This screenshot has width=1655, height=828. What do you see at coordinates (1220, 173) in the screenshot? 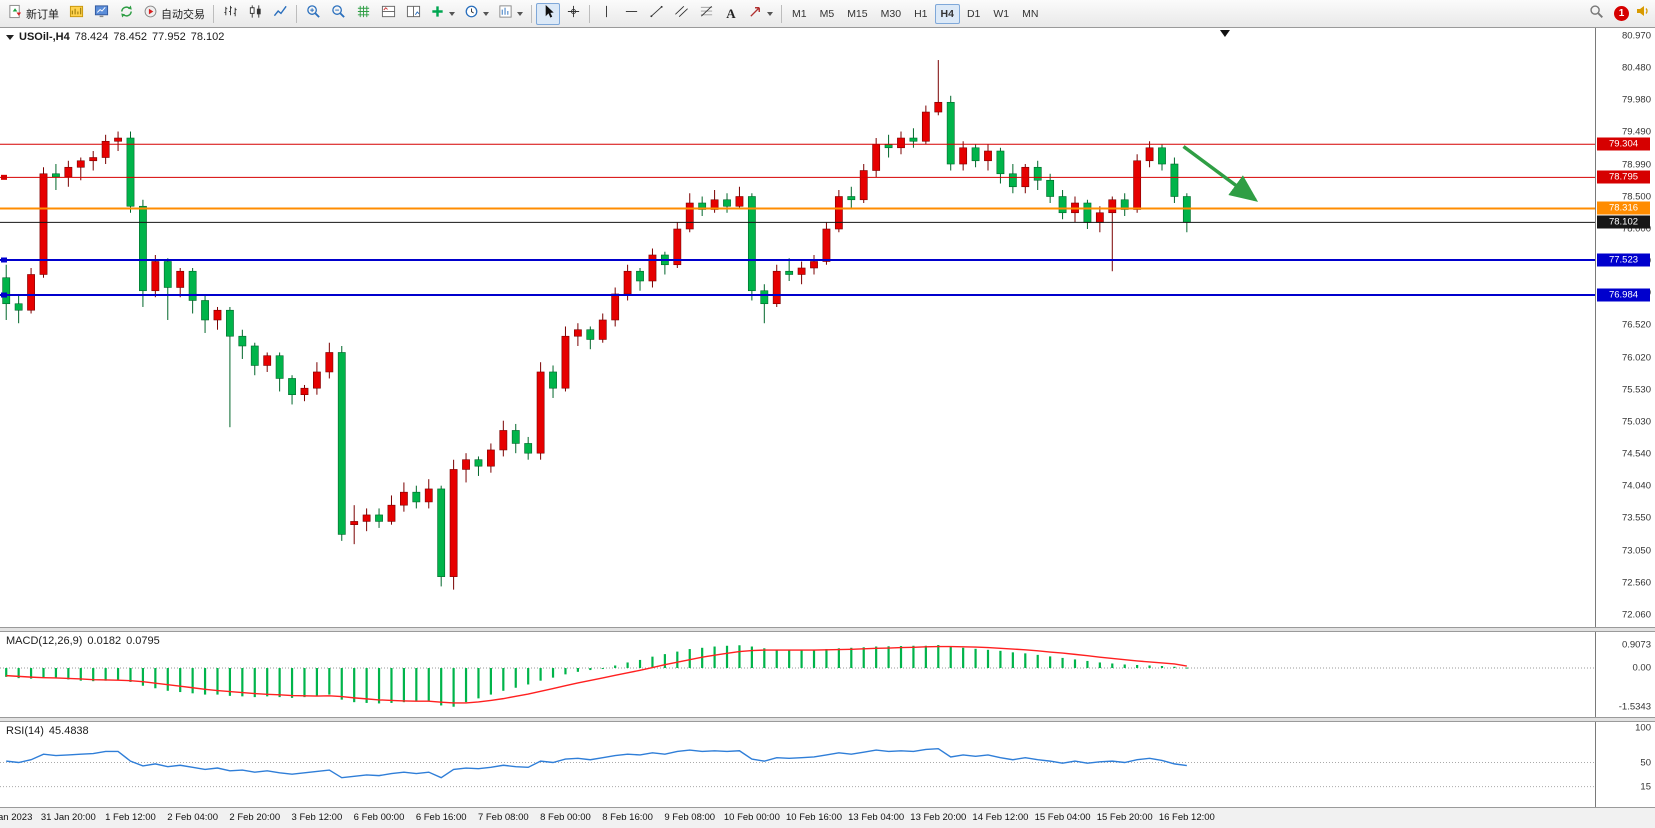
I see `trend-arrow-annotation` at bounding box center [1220, 173].